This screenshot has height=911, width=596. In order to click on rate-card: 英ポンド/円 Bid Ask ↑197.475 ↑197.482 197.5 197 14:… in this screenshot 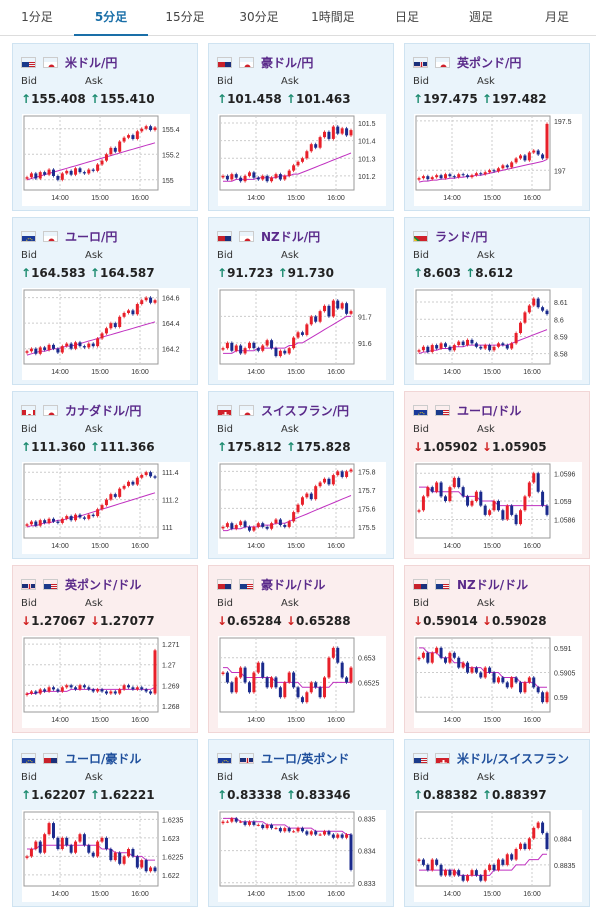, I will do `click(497, 127)`.